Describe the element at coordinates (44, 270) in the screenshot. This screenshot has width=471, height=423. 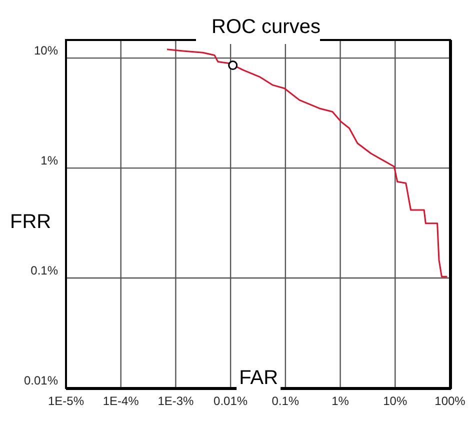
I see `y-tick-label: 0.1%` at that location.